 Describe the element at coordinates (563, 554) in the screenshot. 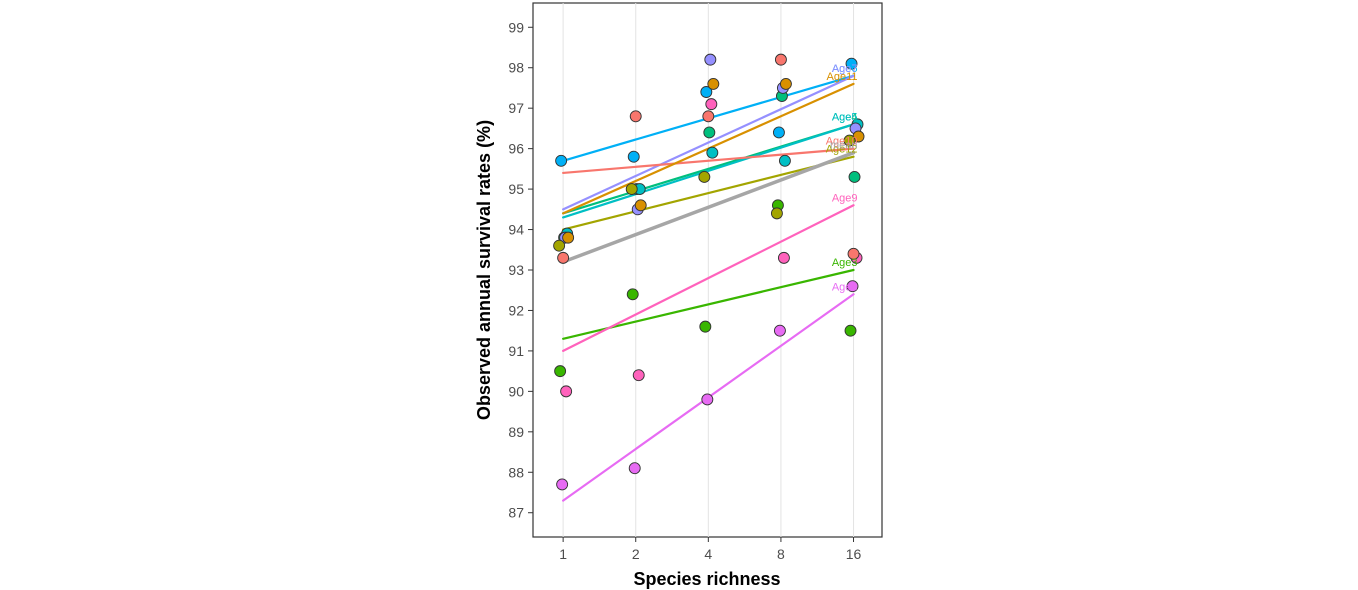

I see `x-tick-label: 1` at that location.